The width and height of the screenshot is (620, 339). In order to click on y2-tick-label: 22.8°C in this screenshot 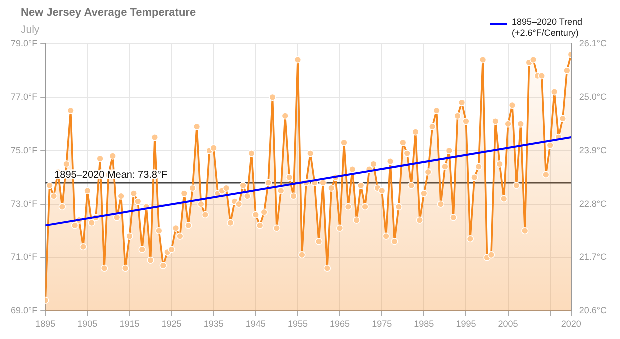, I will do `click(593, 203)`.